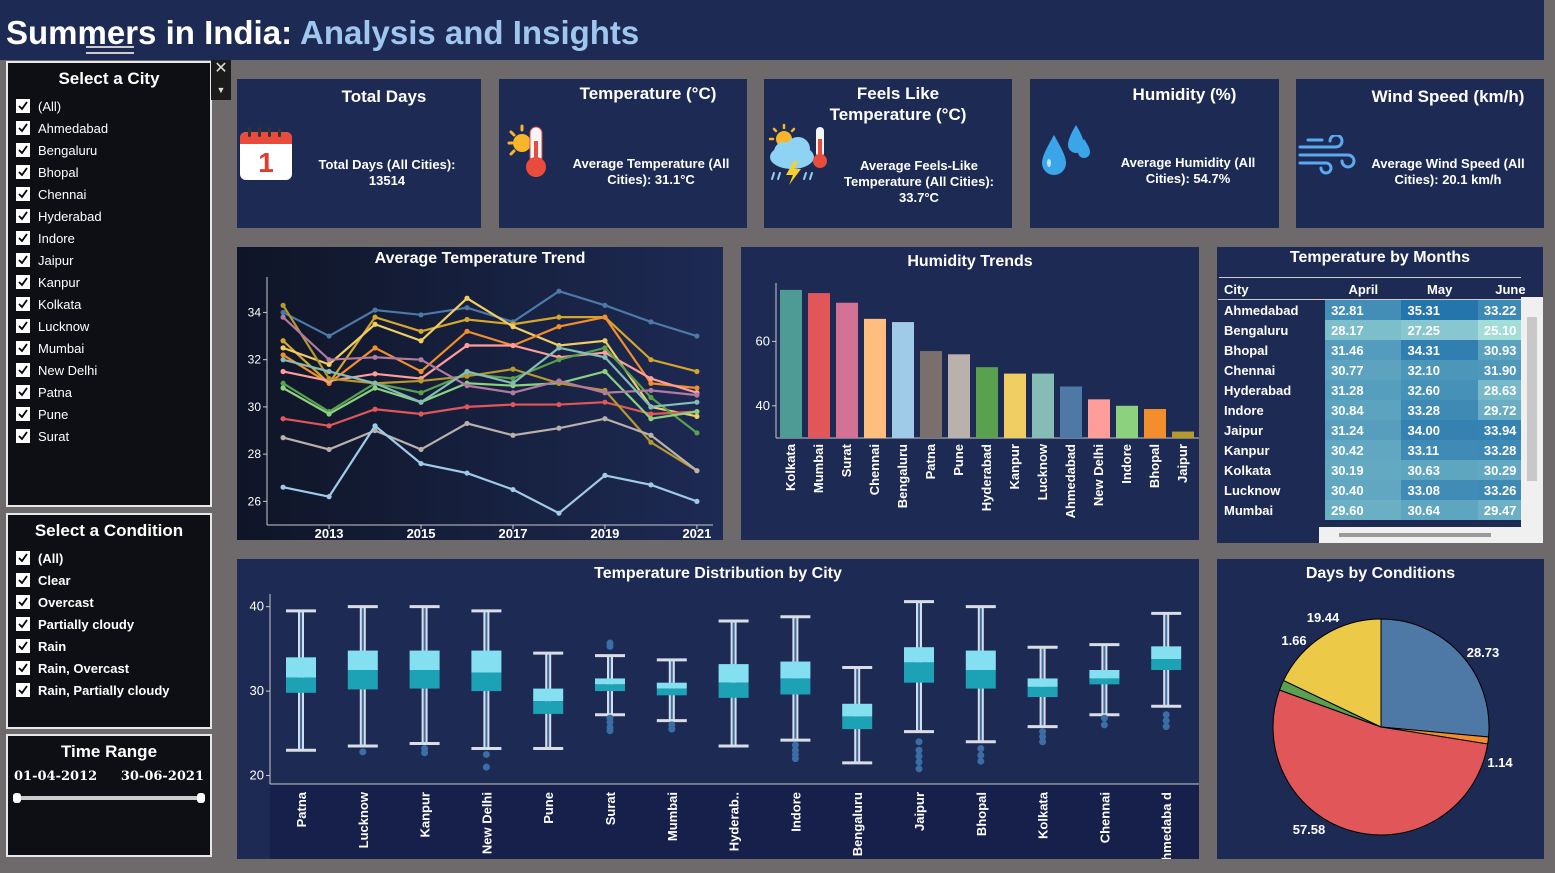 The image size is (1555, 873). I want to click on city-option-patna: Patna, so click(44, 392).